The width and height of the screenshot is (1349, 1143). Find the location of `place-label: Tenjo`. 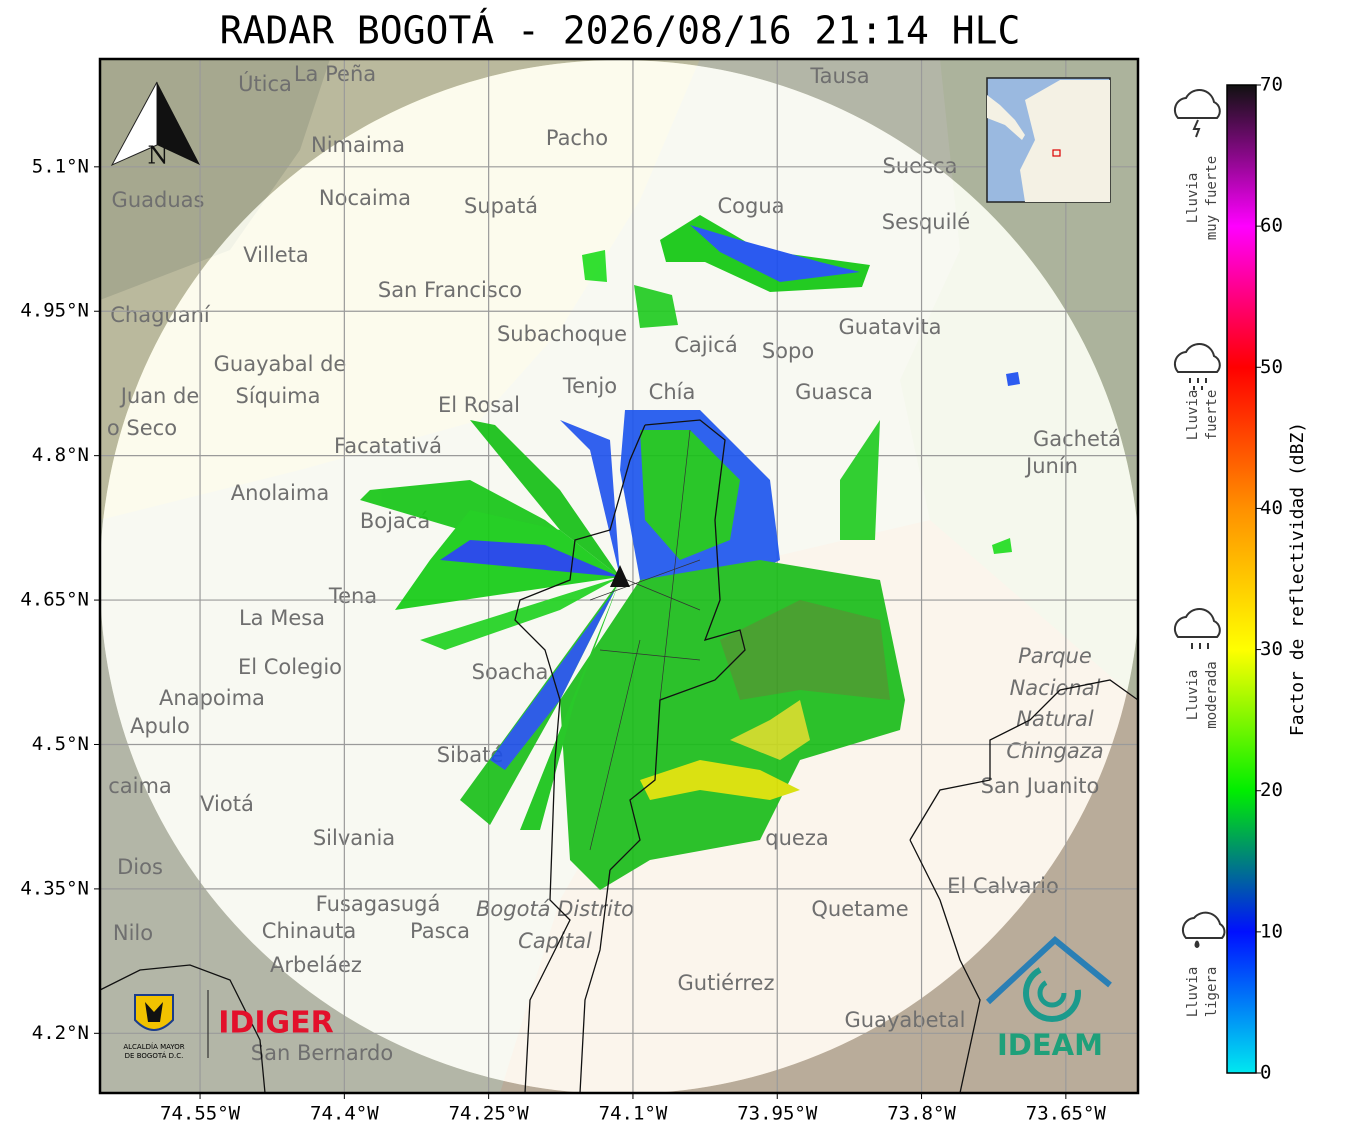

place-label: Tenjo is located at coordinates (589, 386).